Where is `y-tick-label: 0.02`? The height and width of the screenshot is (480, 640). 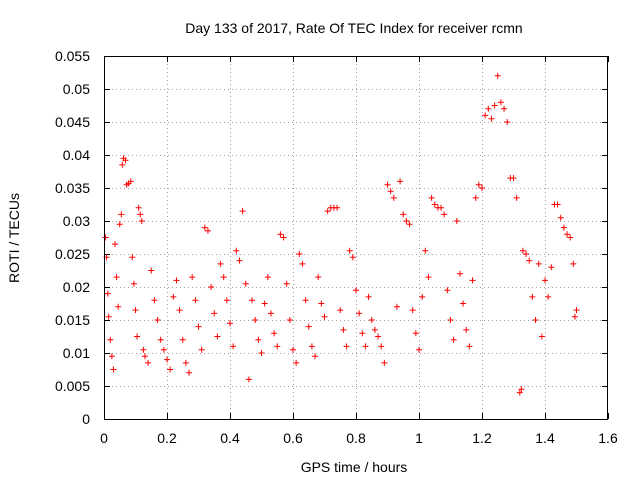 y-tick-label: 0.02 is located at coordinates (76, 287).